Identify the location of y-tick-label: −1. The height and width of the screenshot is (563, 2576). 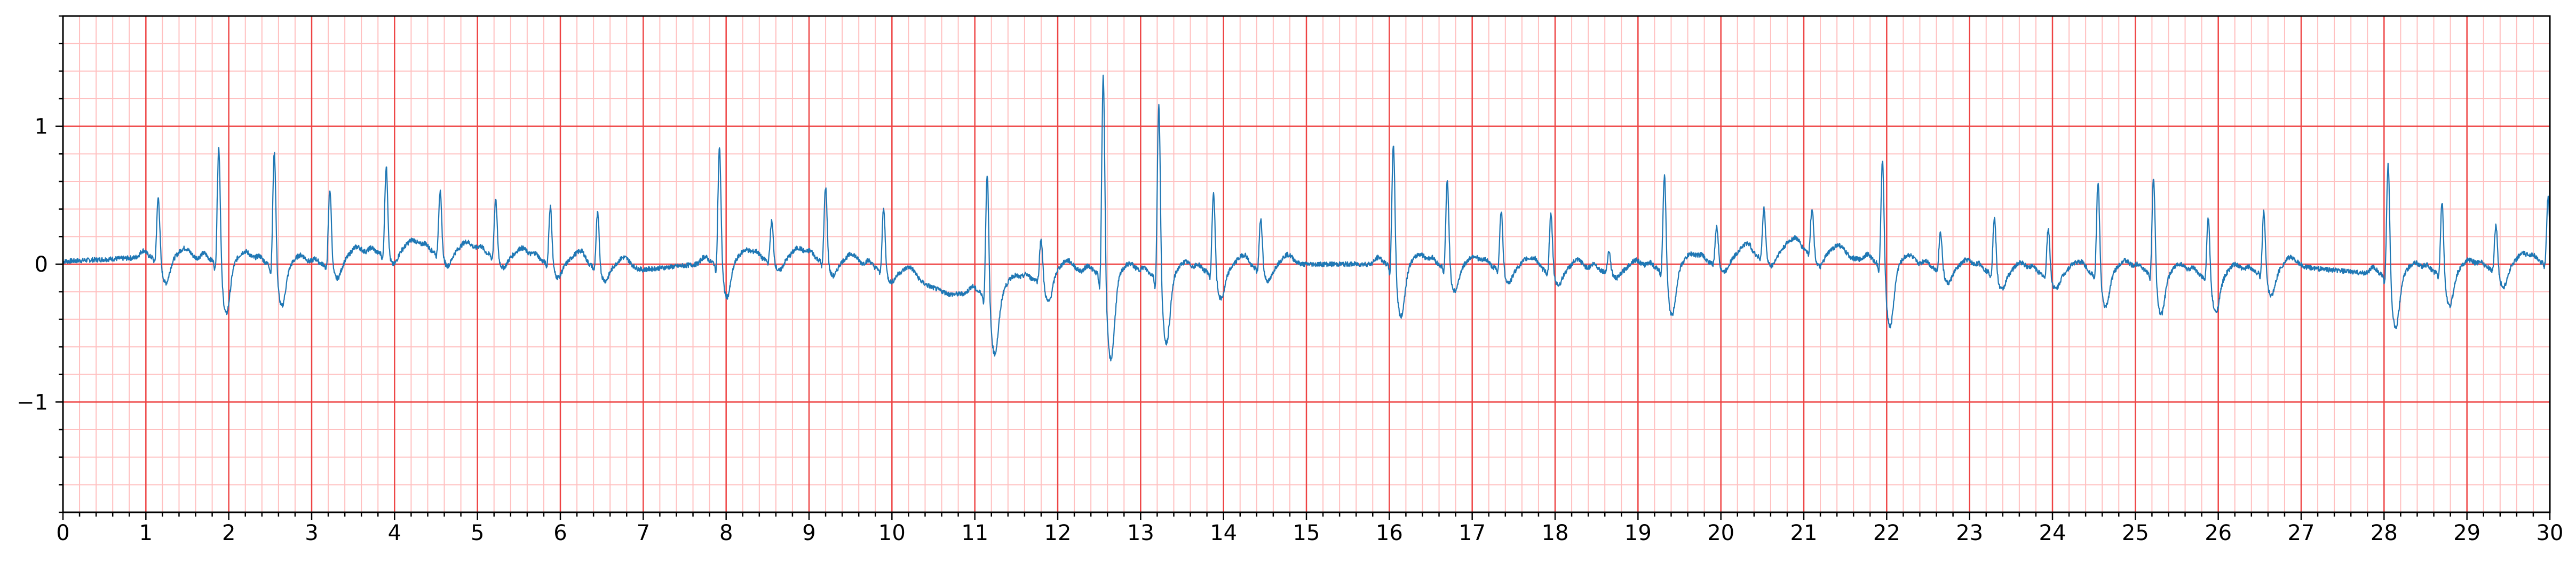
(32, 402).